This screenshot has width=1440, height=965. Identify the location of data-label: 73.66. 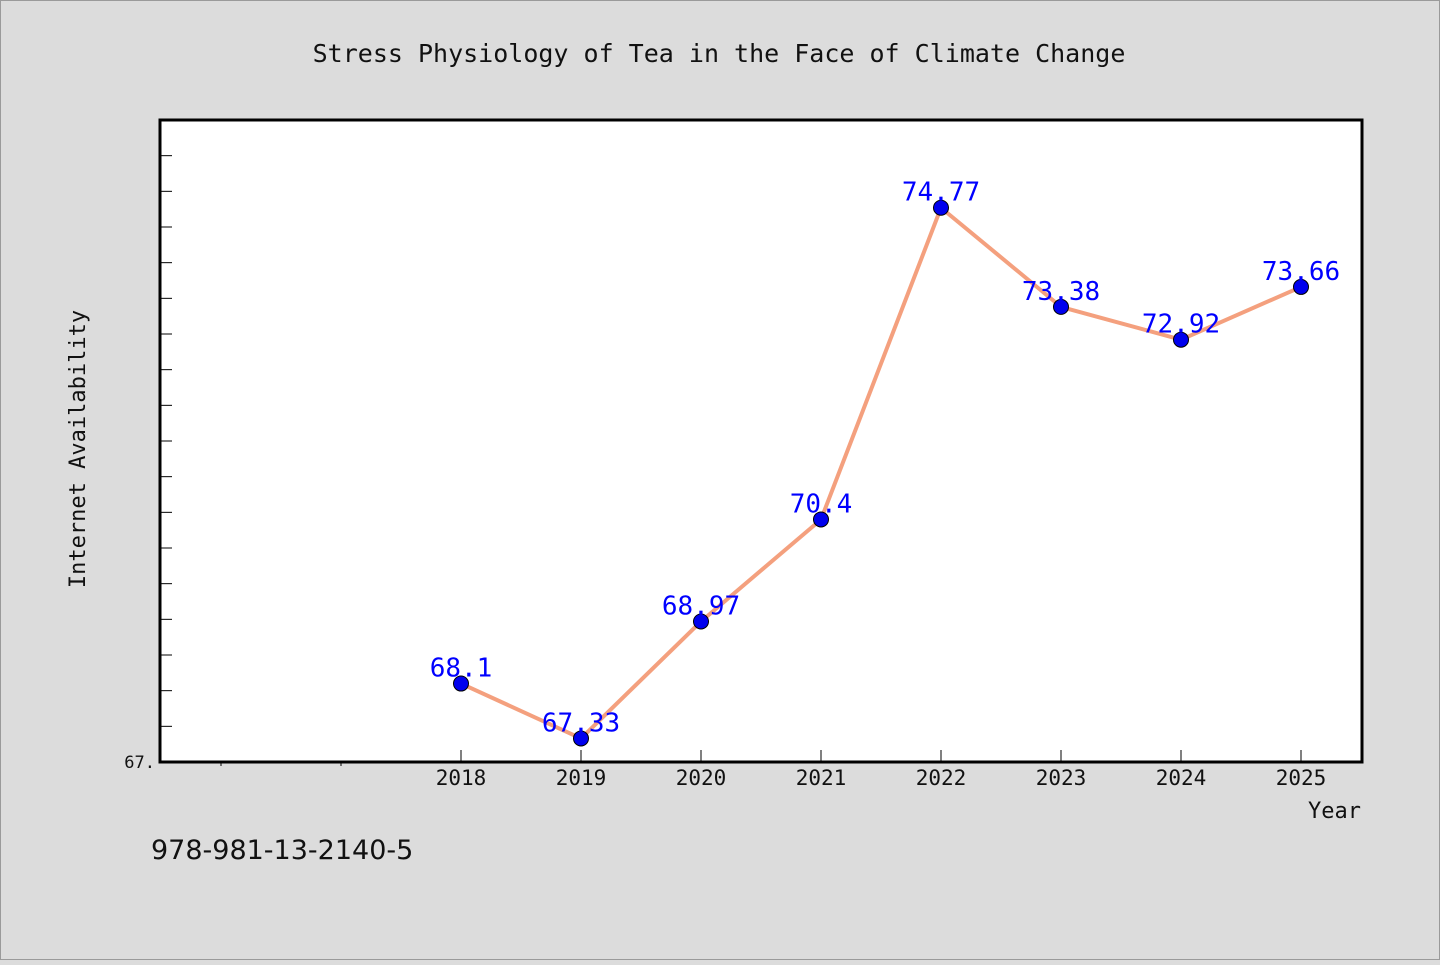
(1301, 272).